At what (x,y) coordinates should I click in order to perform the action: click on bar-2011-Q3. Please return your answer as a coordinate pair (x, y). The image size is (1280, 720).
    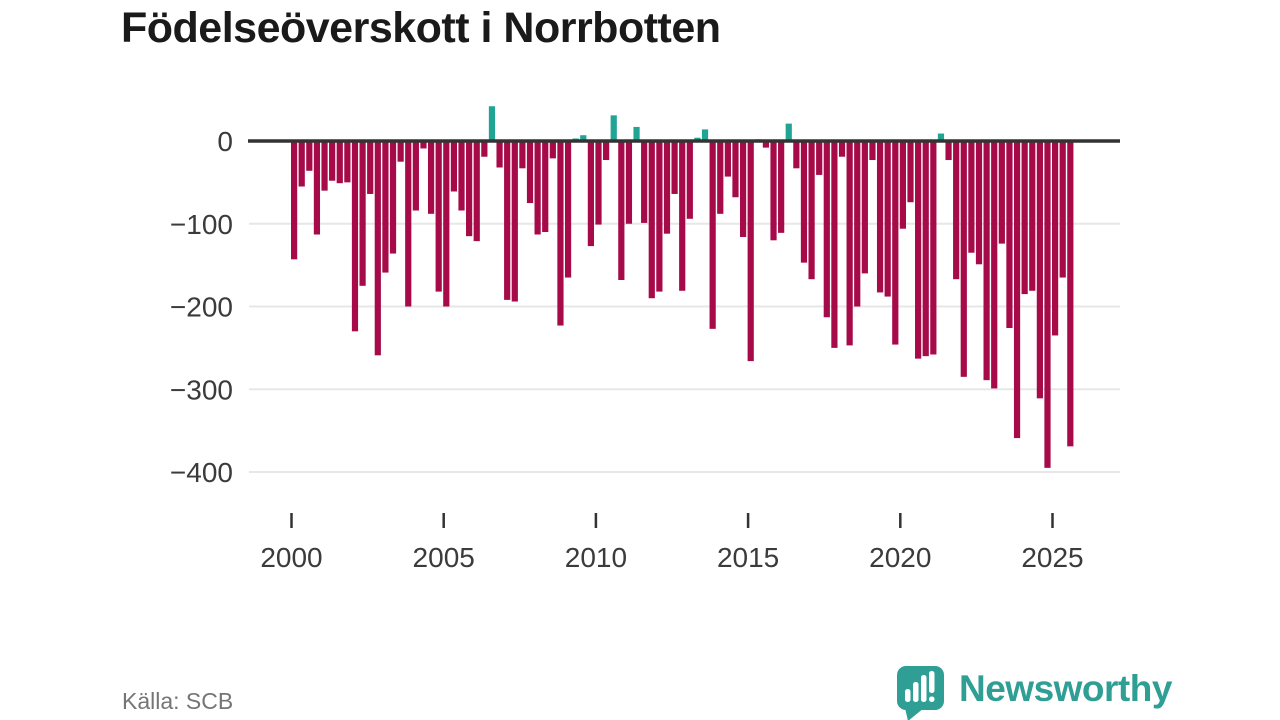
    Looking at the image, I should click on (644, 182).